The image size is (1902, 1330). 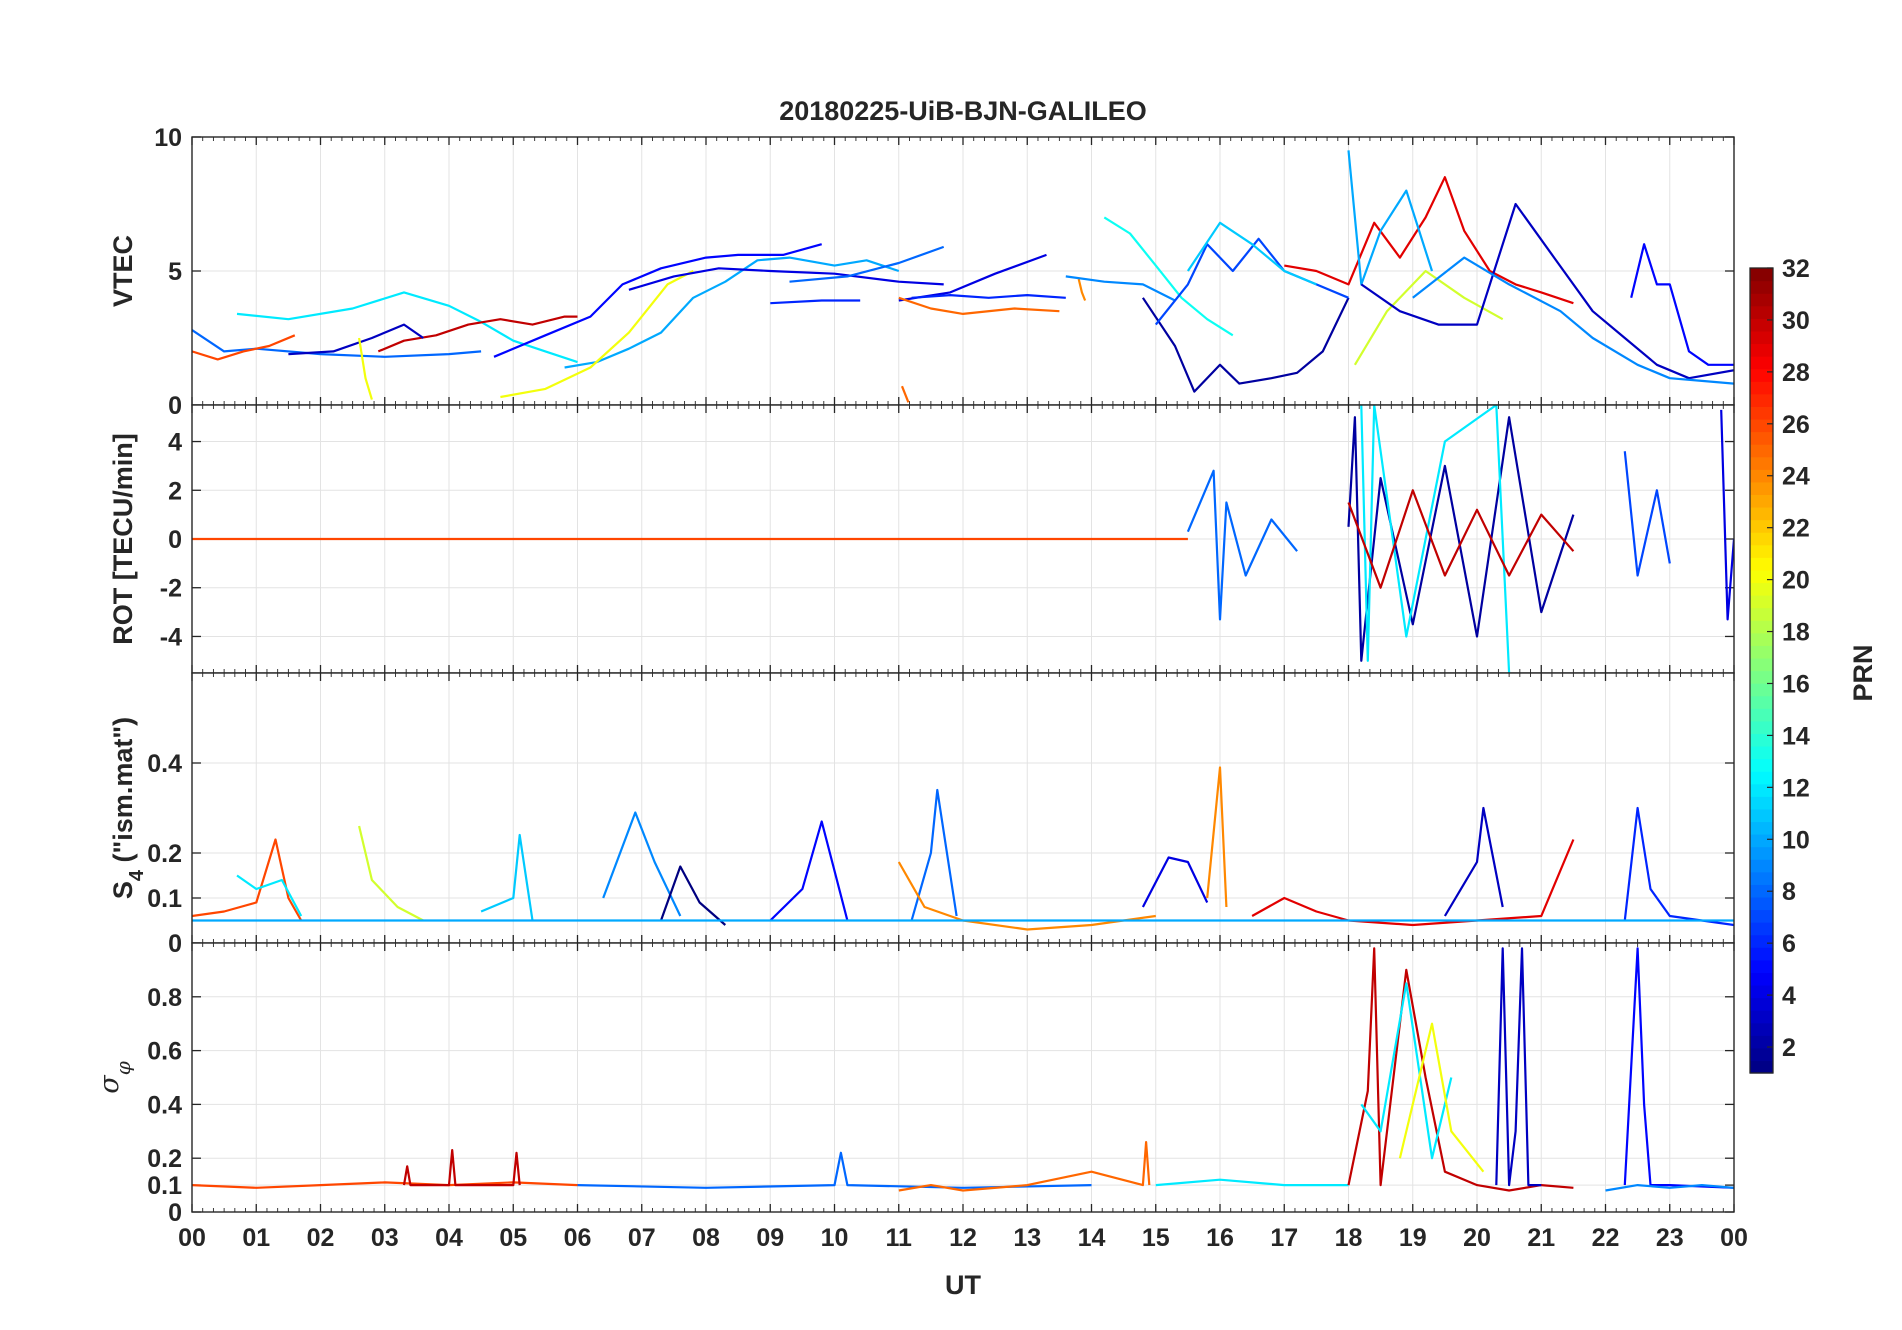 What do you see at coordinates (1796, 373) in the screenshot?
I see `colorbar-tick-label: 28` at bounding box center [1796, 373].